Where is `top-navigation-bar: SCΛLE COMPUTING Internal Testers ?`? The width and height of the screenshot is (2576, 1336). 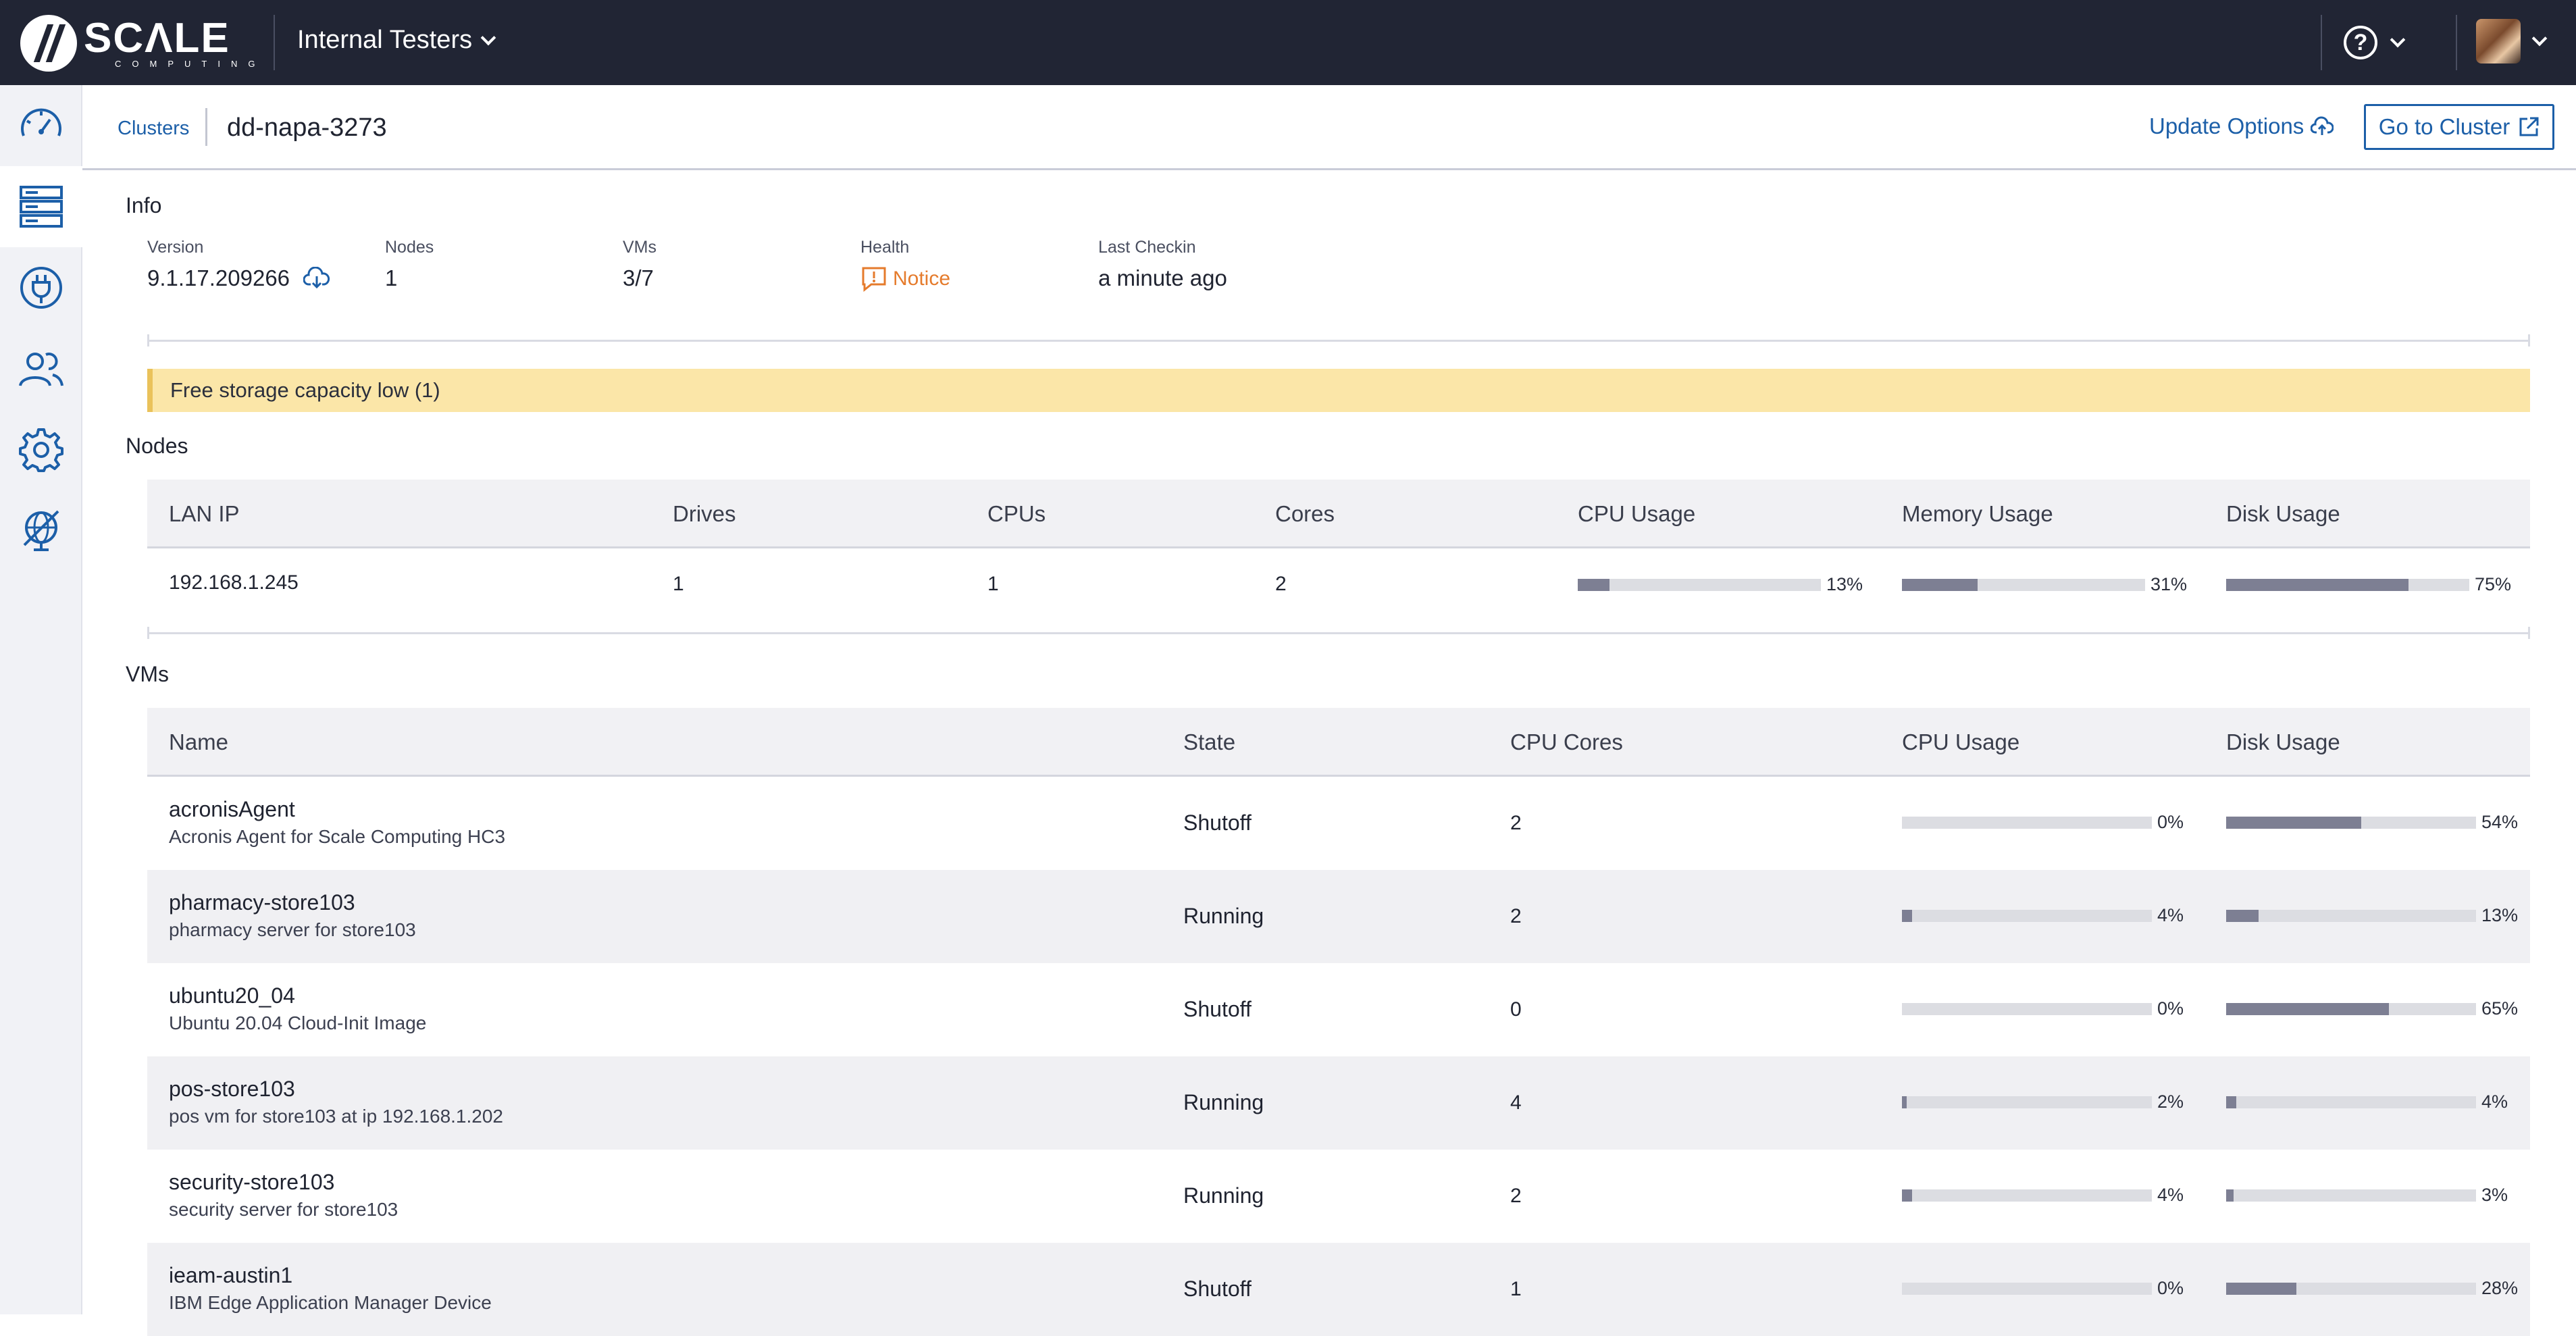
top-navigation-bar: SCΛLE COMPUTING Internal Testers ? is located at coordinates (1288, 42).